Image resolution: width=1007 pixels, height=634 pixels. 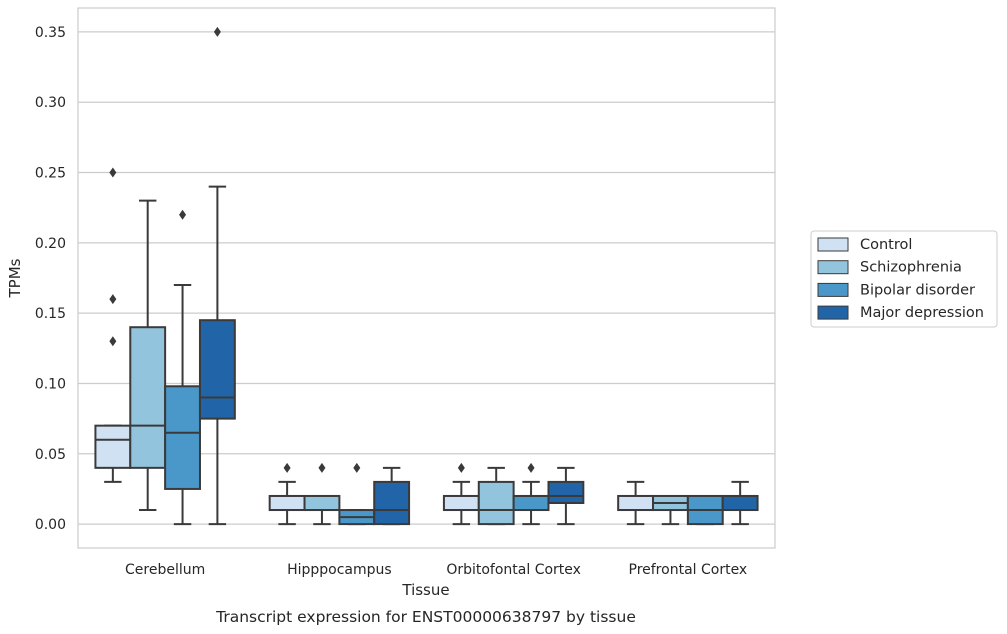 What do you see at coordinates (50, 33) in the screenshot?
I see `y-tick-label: 0.35` at bounding box center [50, 33].